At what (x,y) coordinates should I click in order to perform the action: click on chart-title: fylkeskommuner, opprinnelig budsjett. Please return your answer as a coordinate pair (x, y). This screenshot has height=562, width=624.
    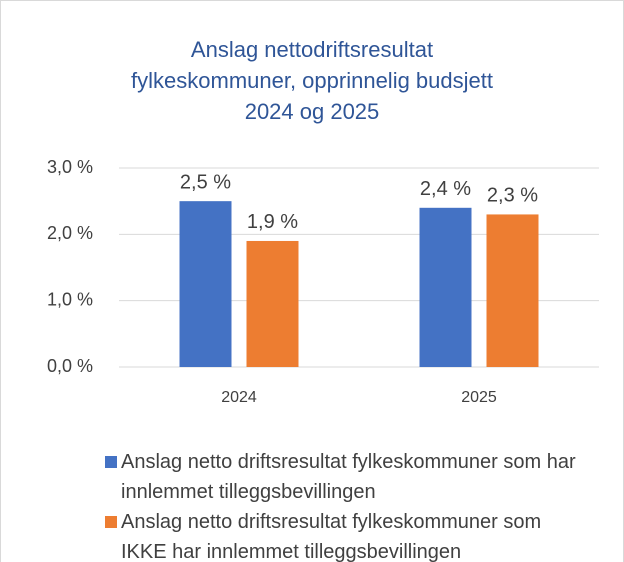
    Looking at the image, I should click on (312, 80).